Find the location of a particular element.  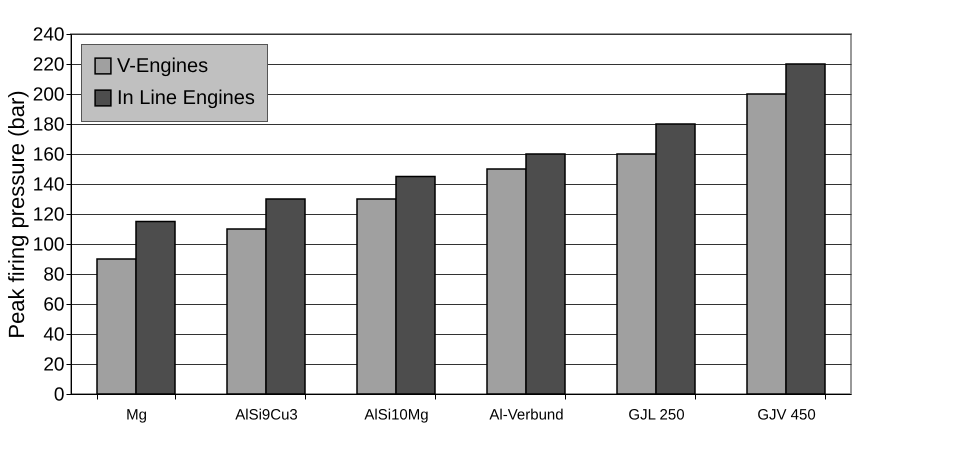

x-tick-label: AlSi9Cu3 is located at coordinates (266, 415).